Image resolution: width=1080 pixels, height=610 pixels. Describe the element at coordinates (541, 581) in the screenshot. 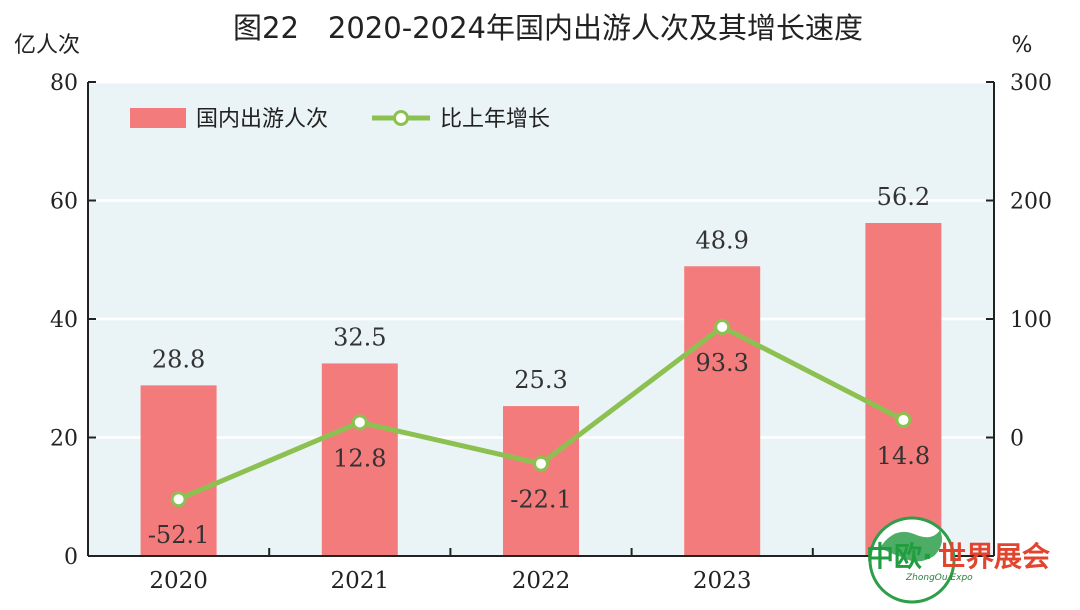

I see `x-tick-label: 2022` at that location.